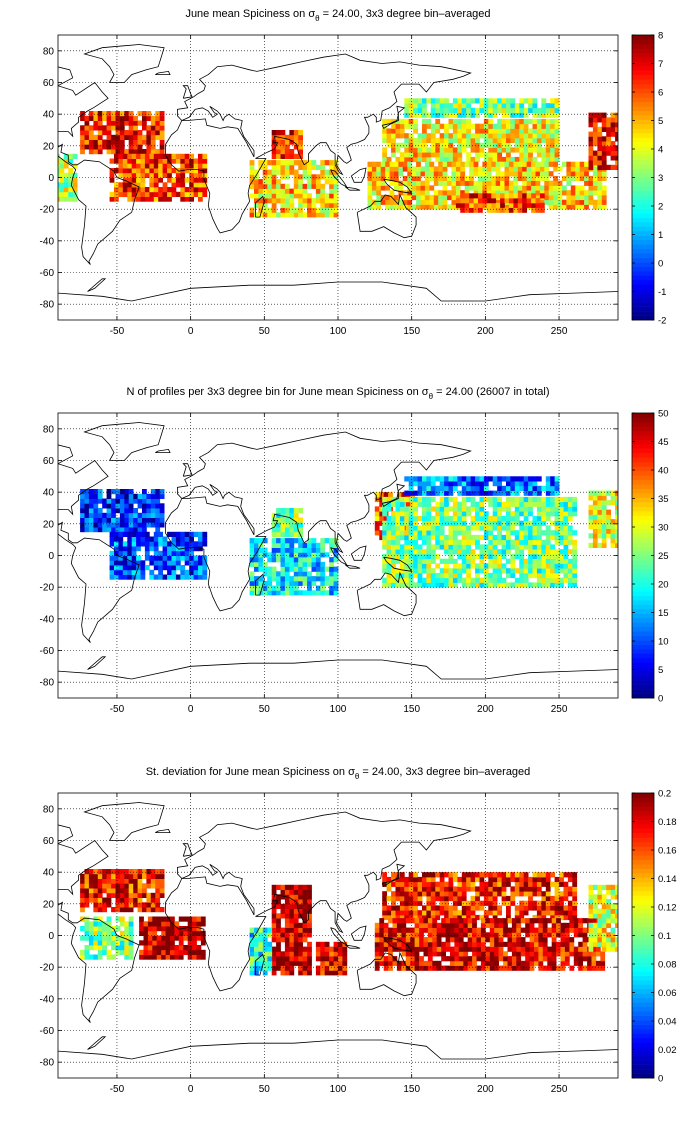  Describe the element at coordinates (660, 36) in the screenshot. I see `colorbar-tick-label: 8` at that location.